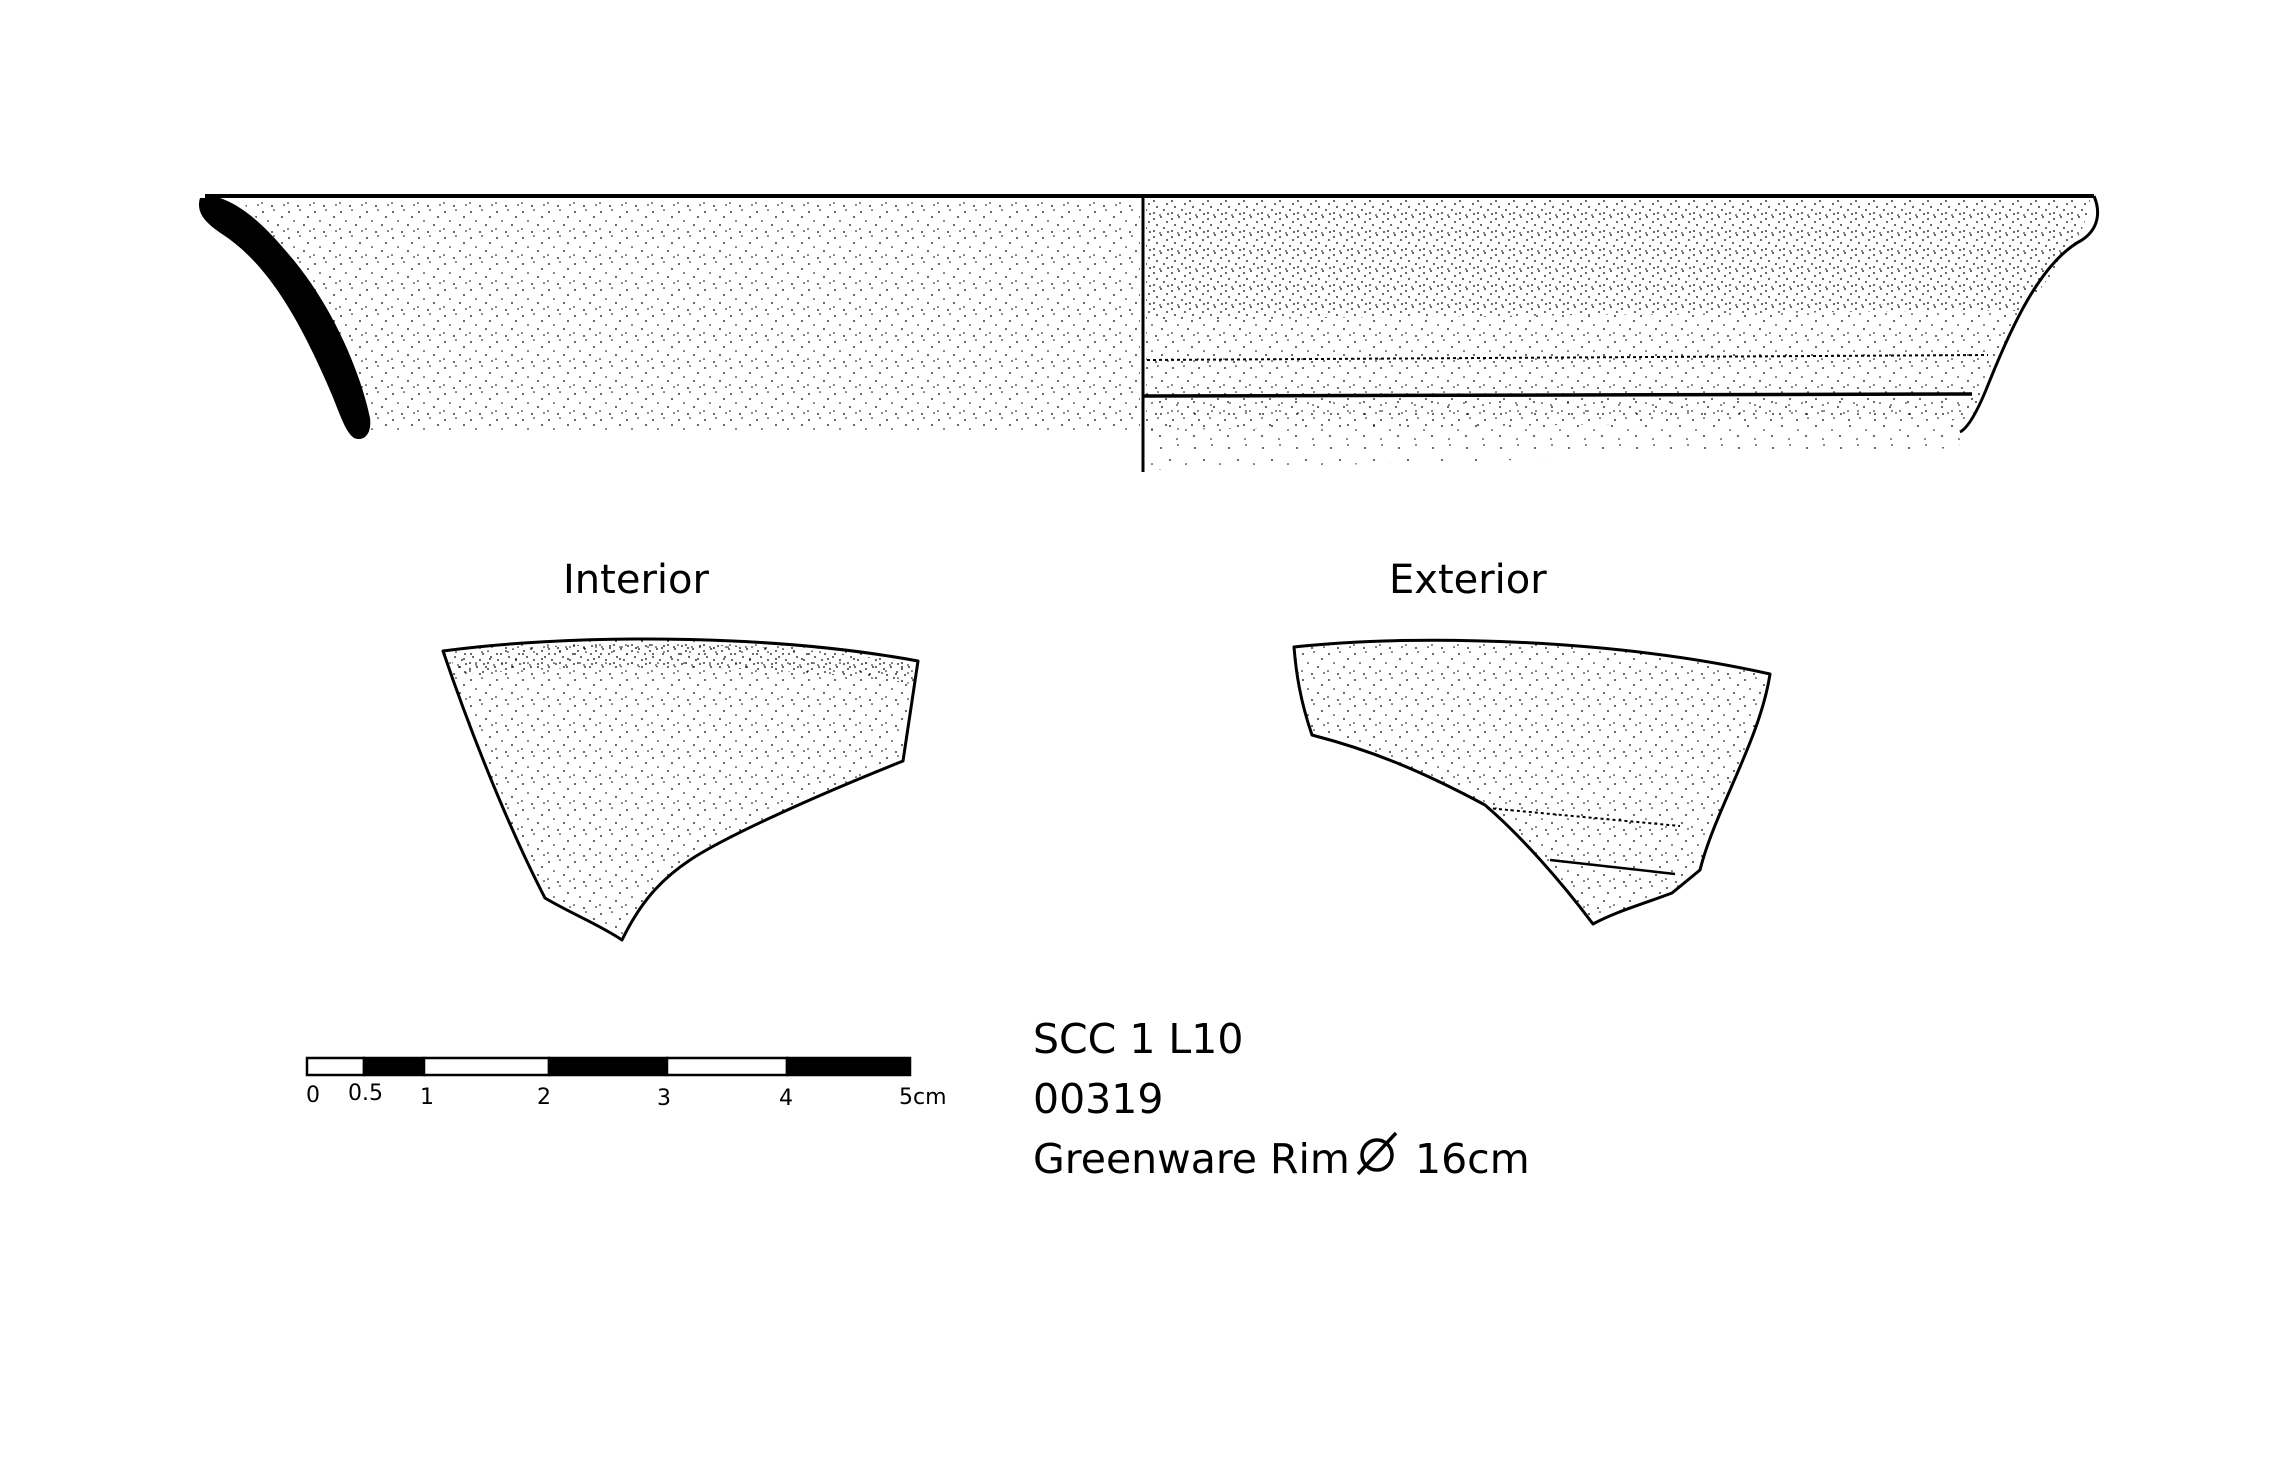 This screenshot has height=1481, width=2269. I want to click on interior-sherd-rim-band, so click(682, 663).